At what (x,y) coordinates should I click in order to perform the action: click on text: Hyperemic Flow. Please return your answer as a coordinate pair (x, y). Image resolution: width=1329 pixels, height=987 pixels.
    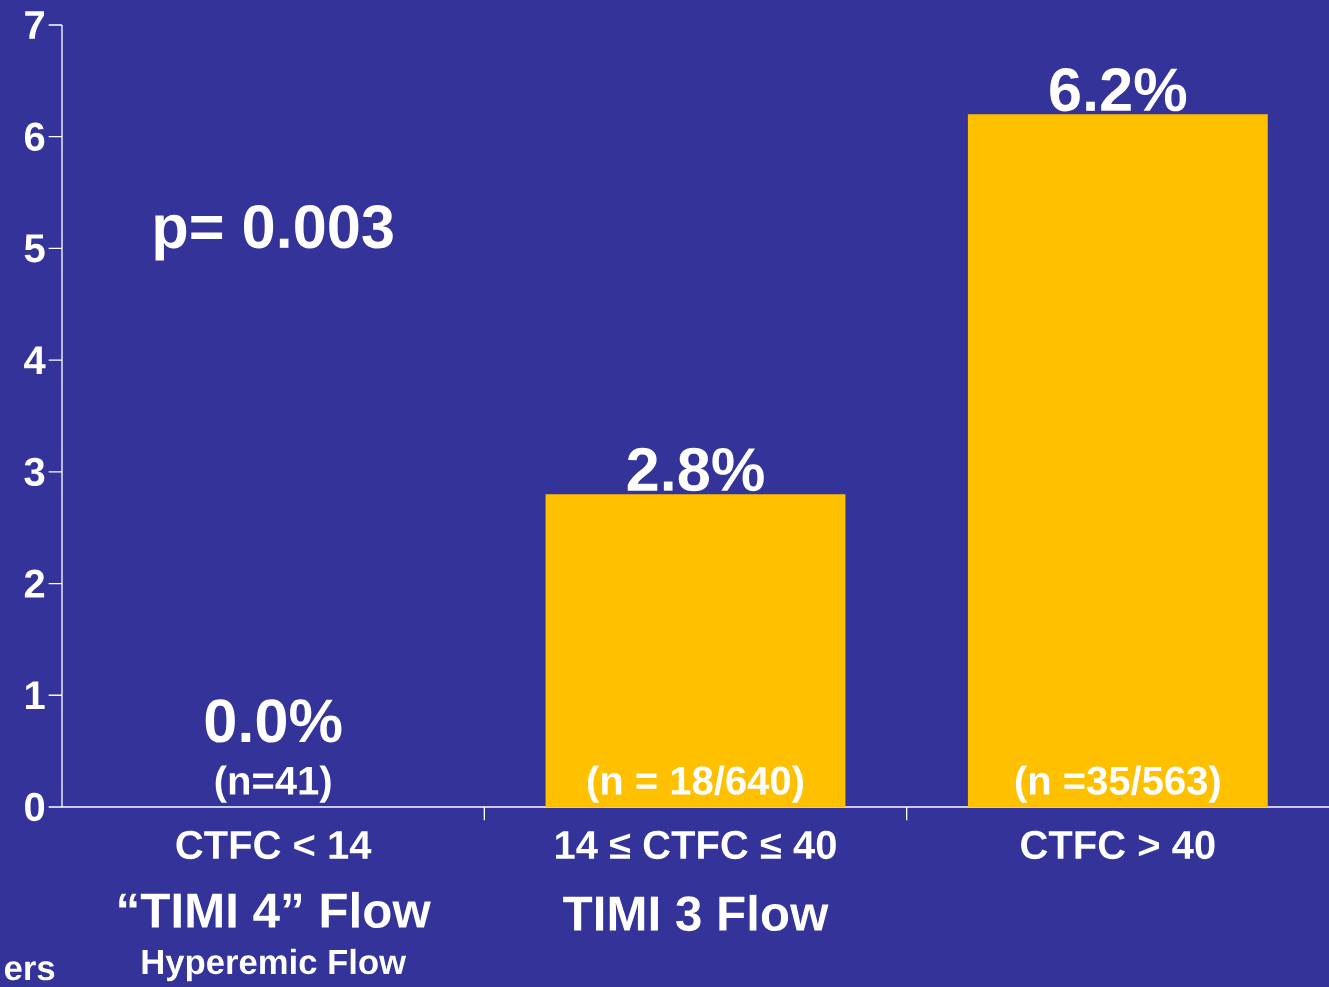
    Looking at the image, I should click on (274, 965).